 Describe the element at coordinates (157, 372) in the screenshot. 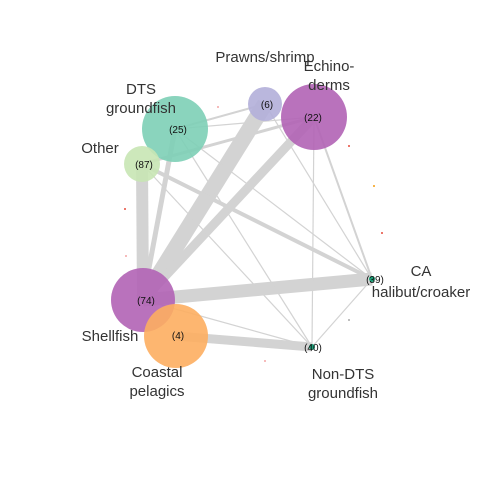

I see `label-coastal-1: Coastal` at that location.